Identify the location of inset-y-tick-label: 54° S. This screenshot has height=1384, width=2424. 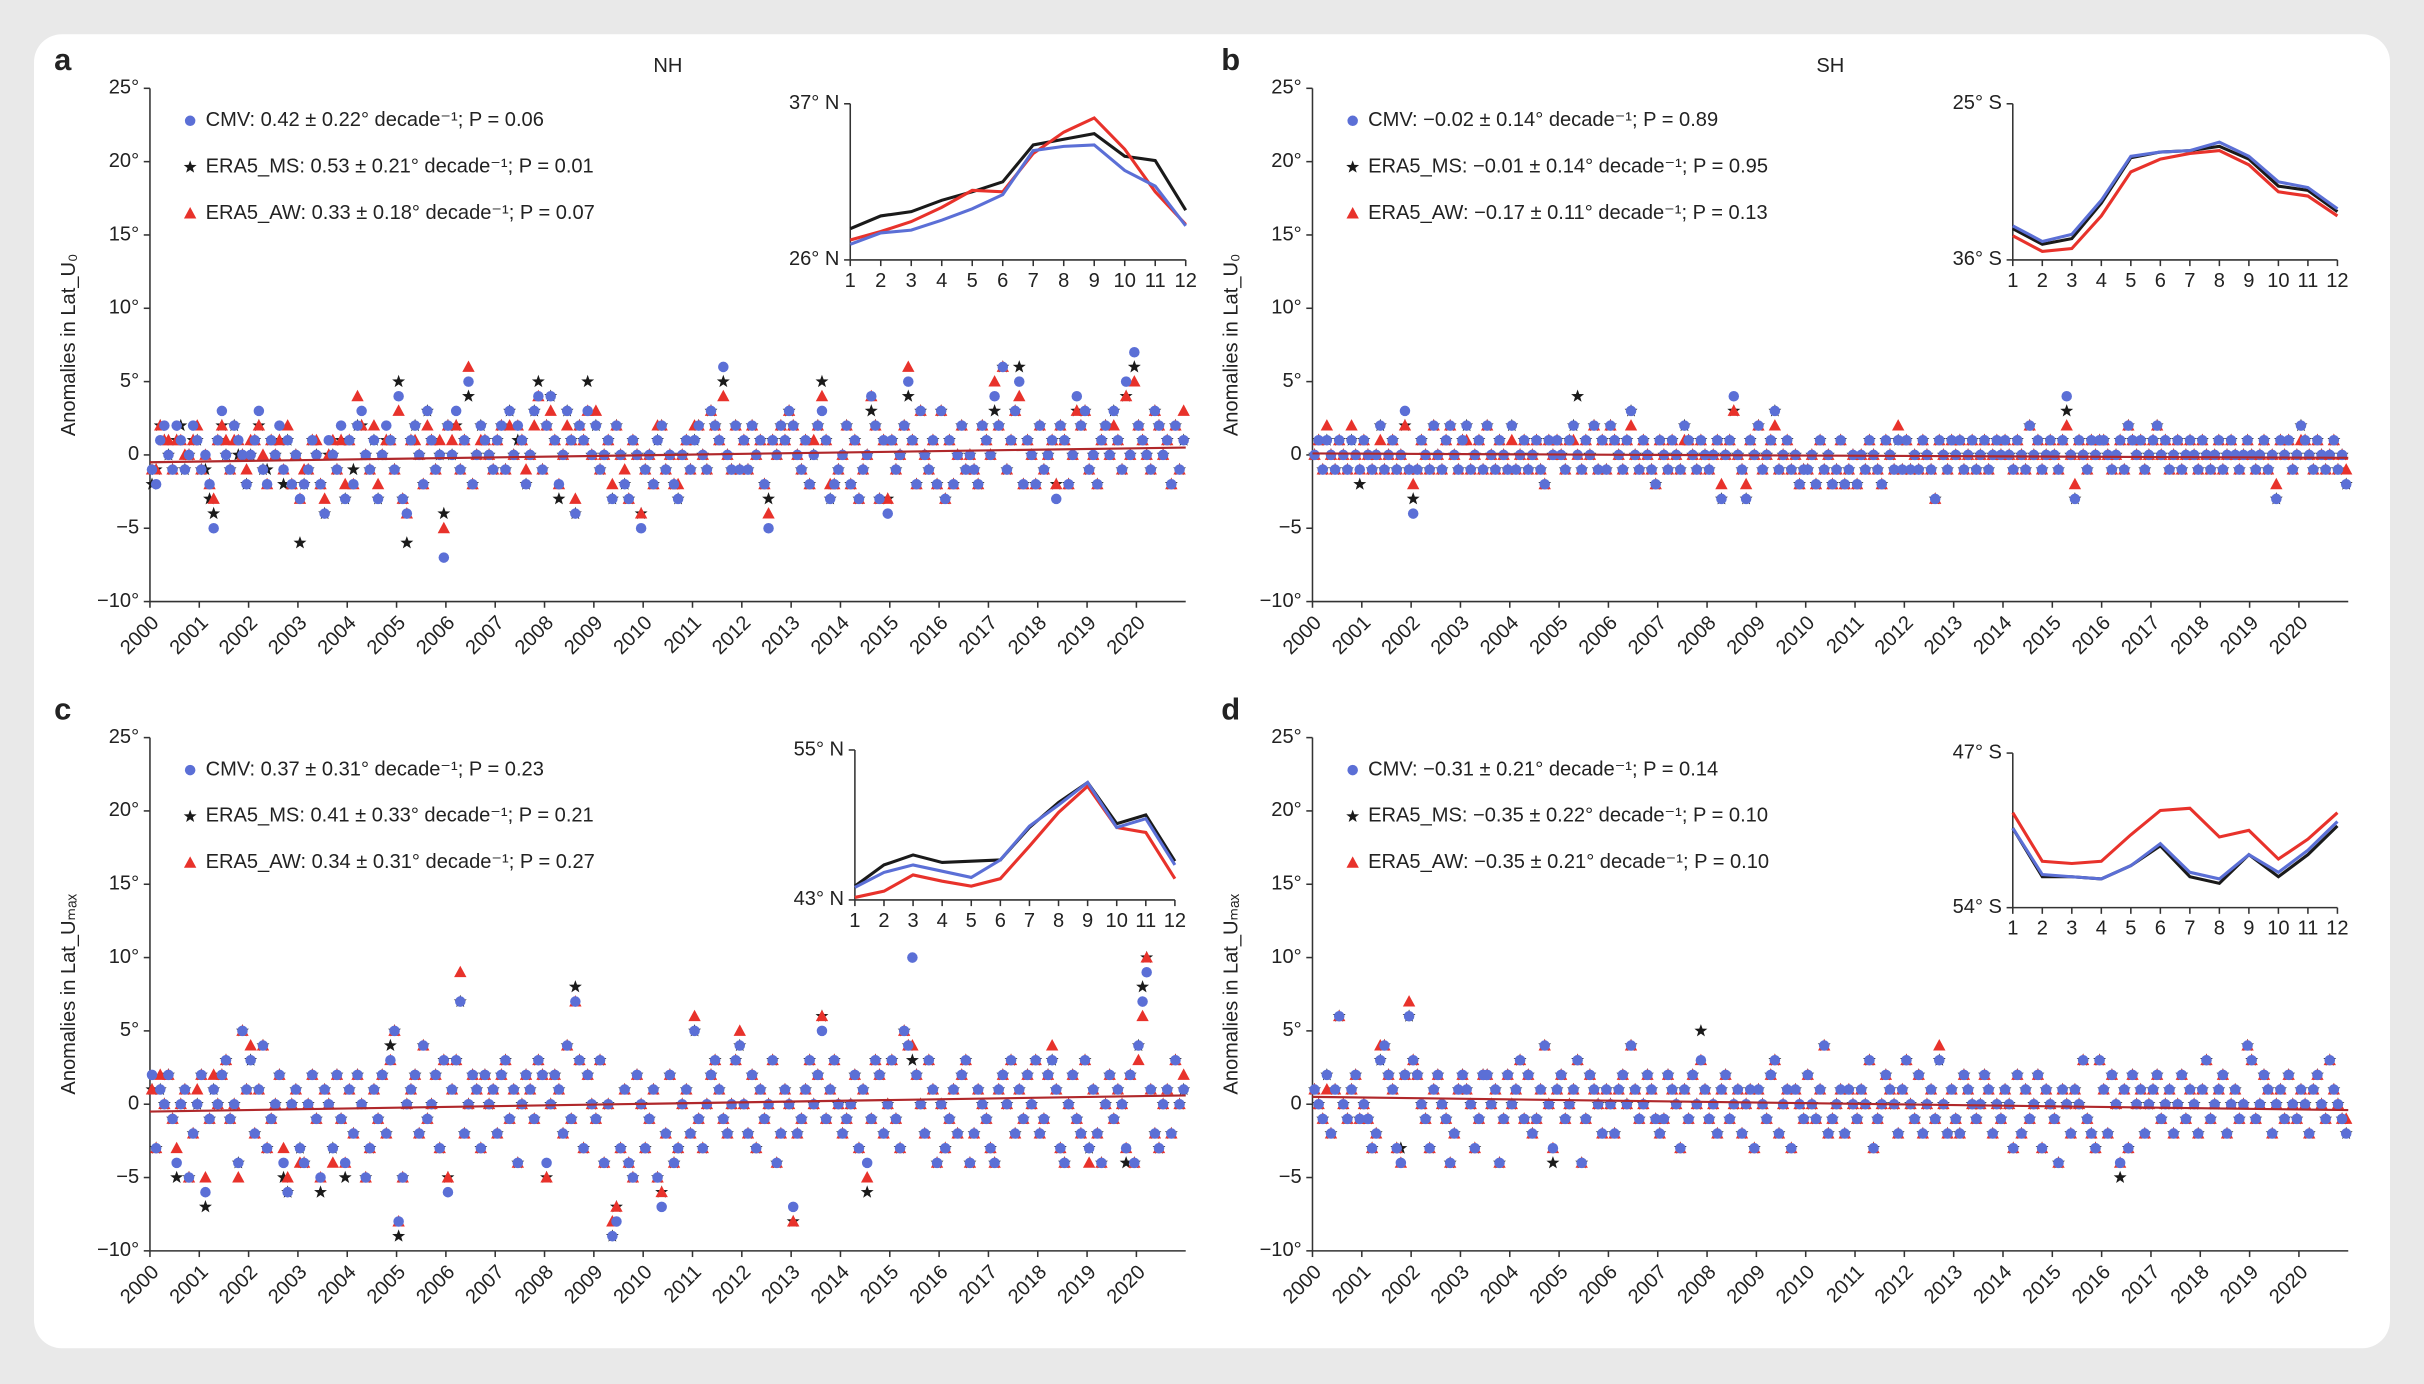
(1977, 907).